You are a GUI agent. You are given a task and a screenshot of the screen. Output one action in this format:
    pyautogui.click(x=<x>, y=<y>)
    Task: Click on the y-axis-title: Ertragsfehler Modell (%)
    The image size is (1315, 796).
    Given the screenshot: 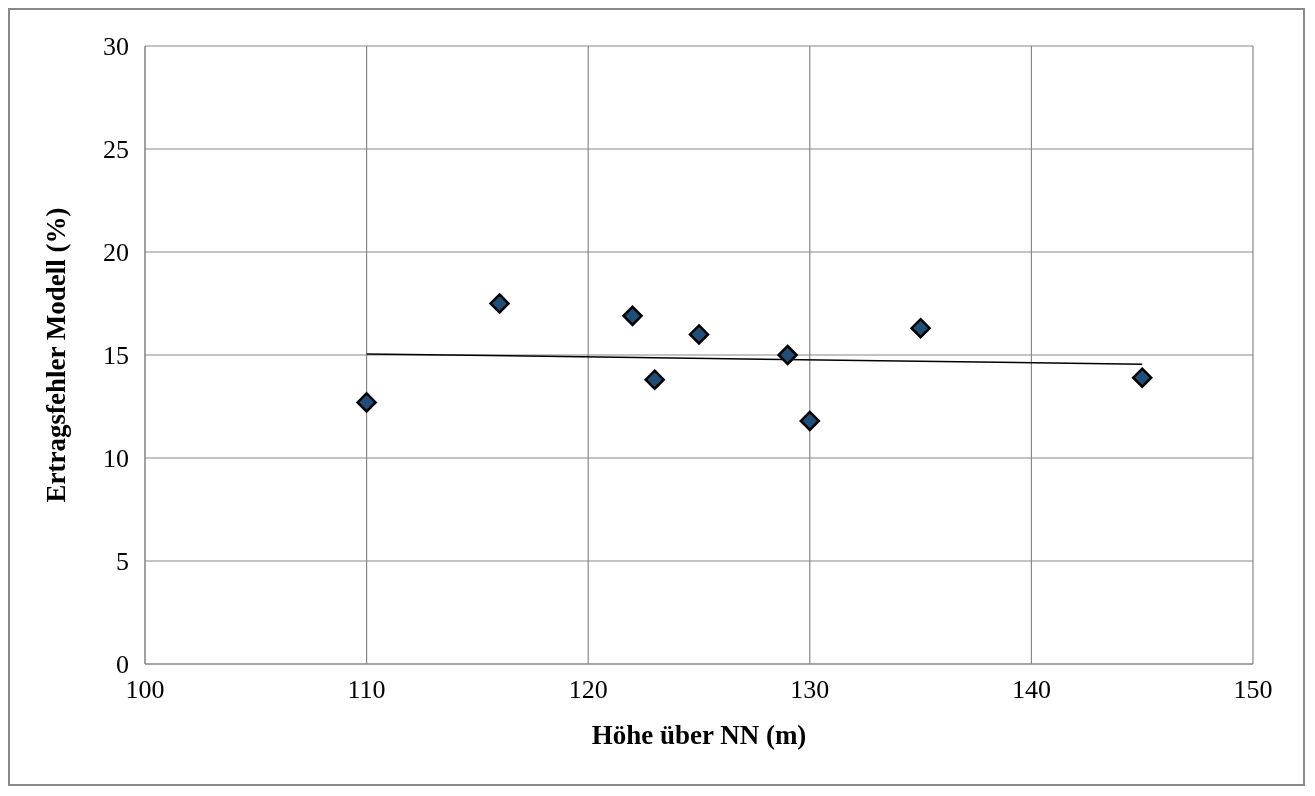 What is the action you would take?
    pyautogui.click(x=55, y=355)
    